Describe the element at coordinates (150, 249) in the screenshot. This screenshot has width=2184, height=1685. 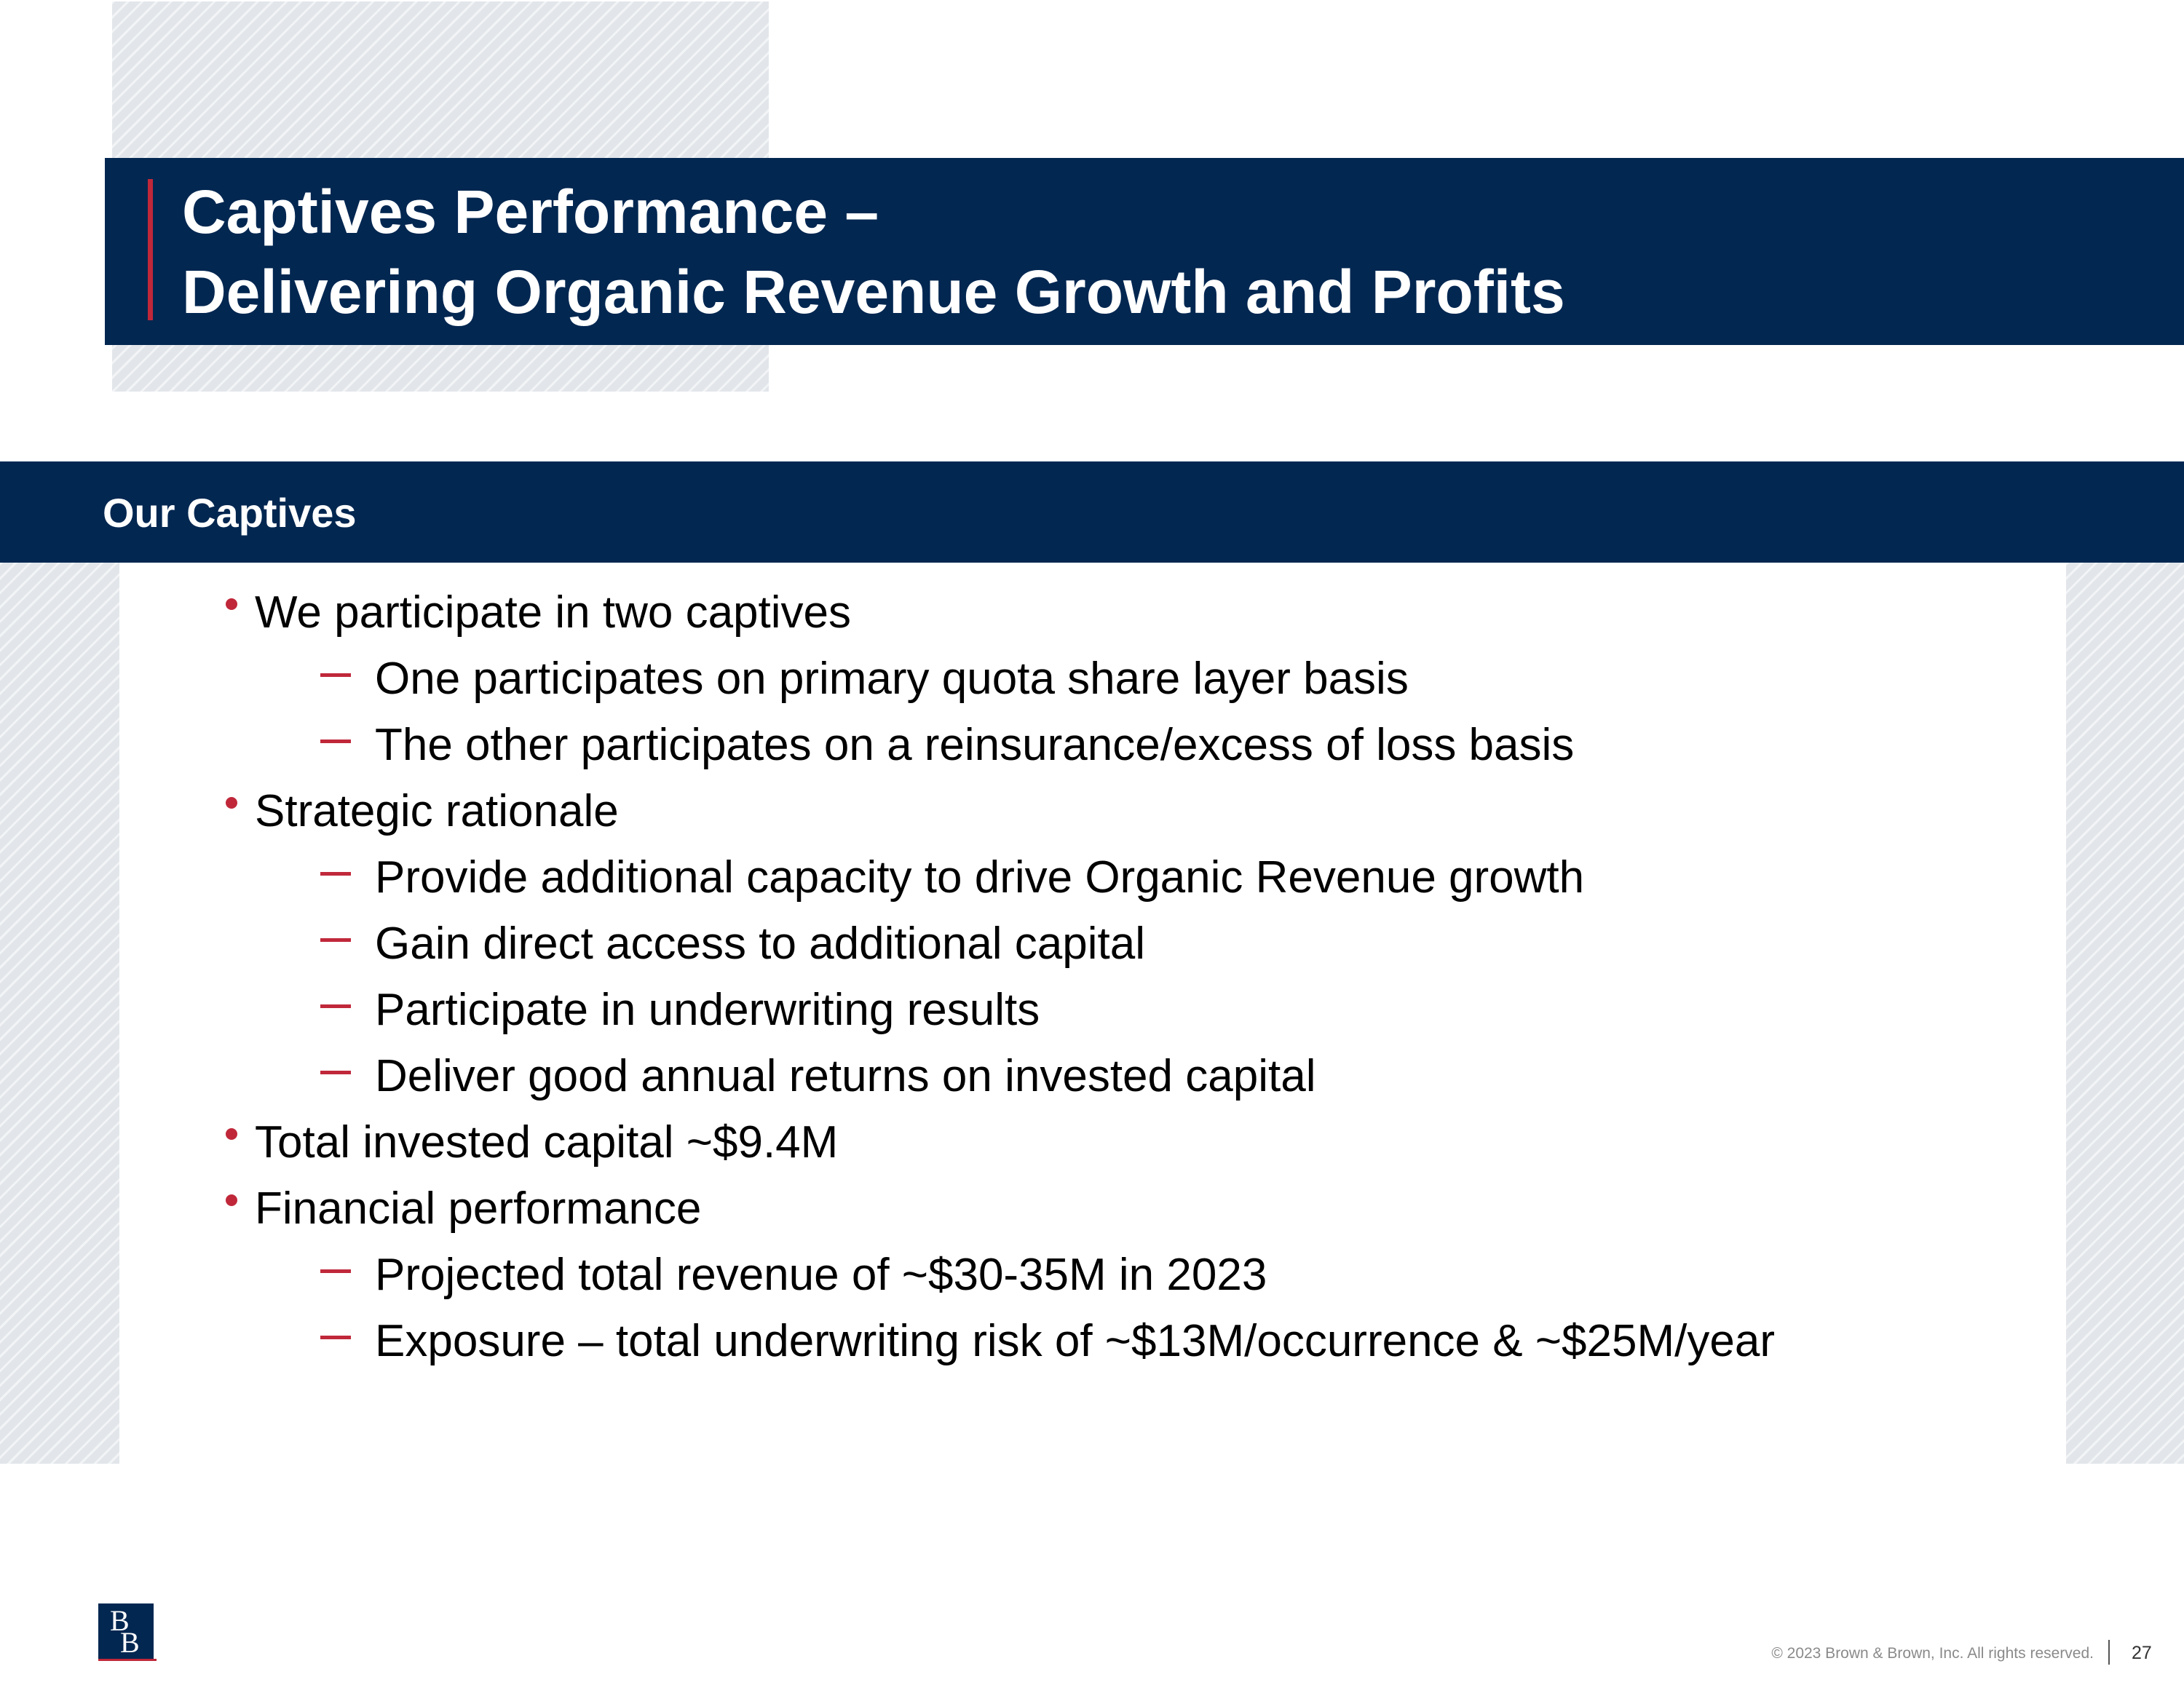
I see `title-accent-bar` at that location.